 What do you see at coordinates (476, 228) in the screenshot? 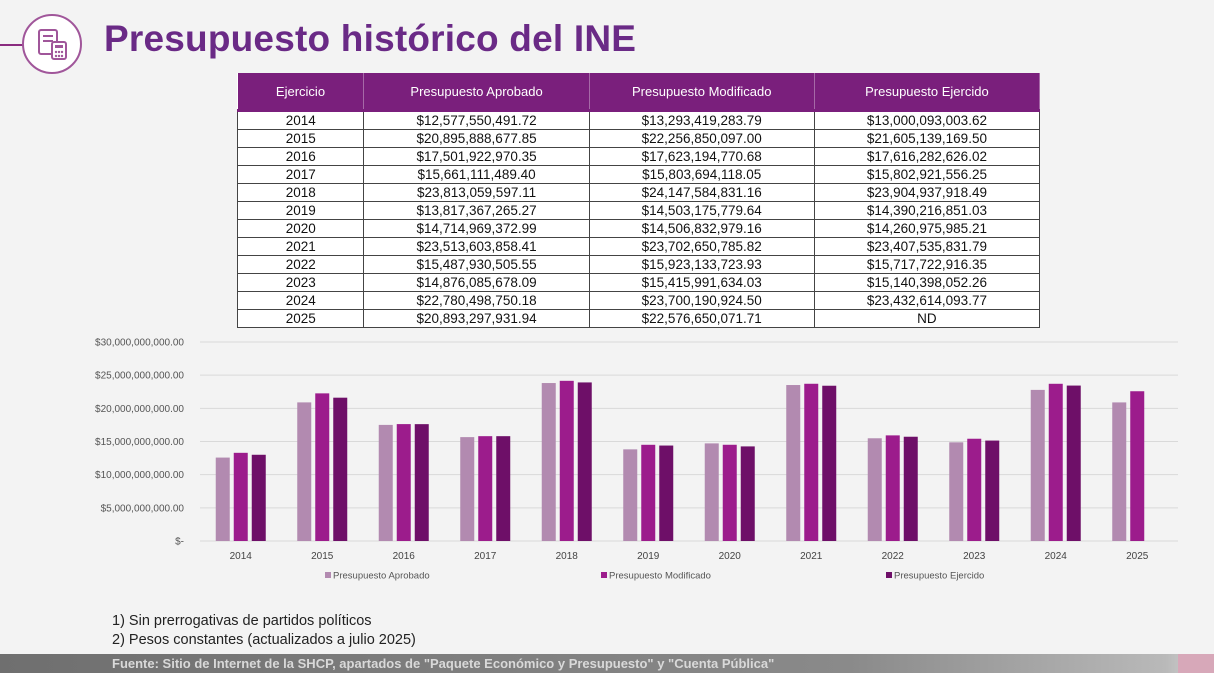
I see `table-cell: $14,714,969,372.99` at bounding box center [476, 228].